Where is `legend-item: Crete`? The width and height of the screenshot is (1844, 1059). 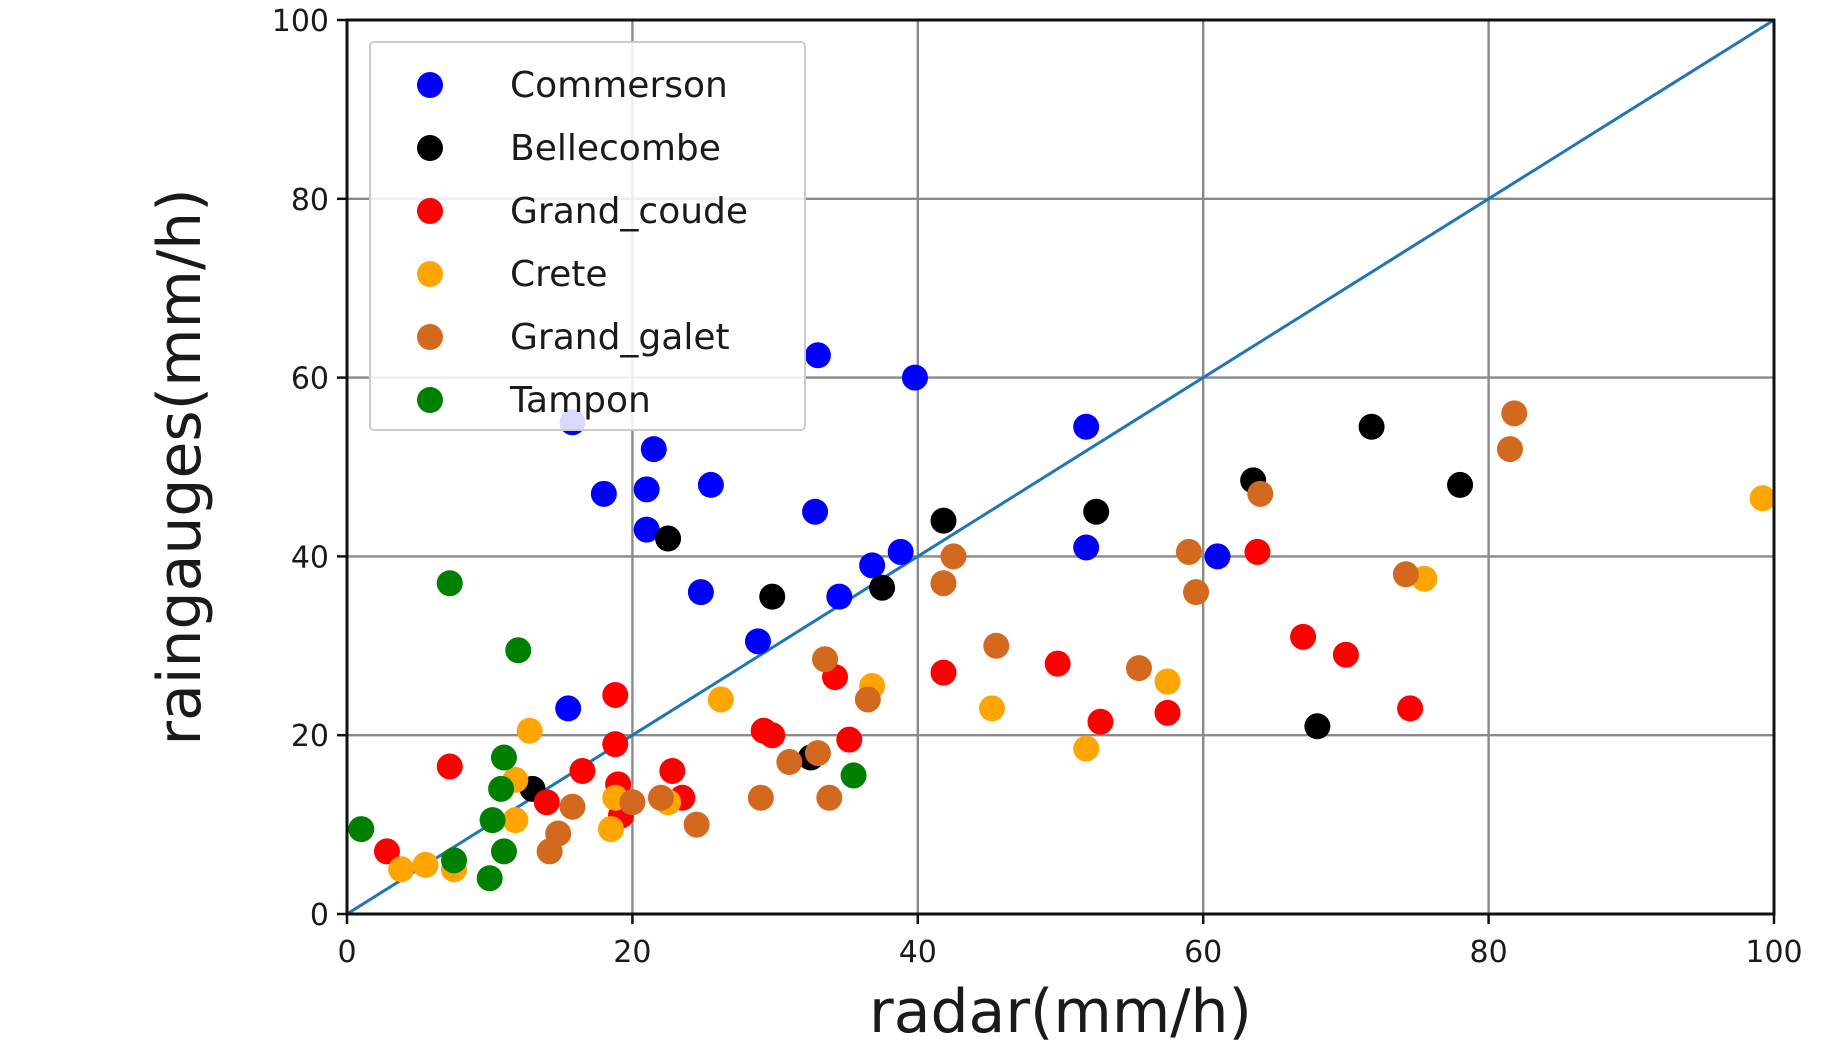
legend-item: Crete is located at coordinates (512, 274).